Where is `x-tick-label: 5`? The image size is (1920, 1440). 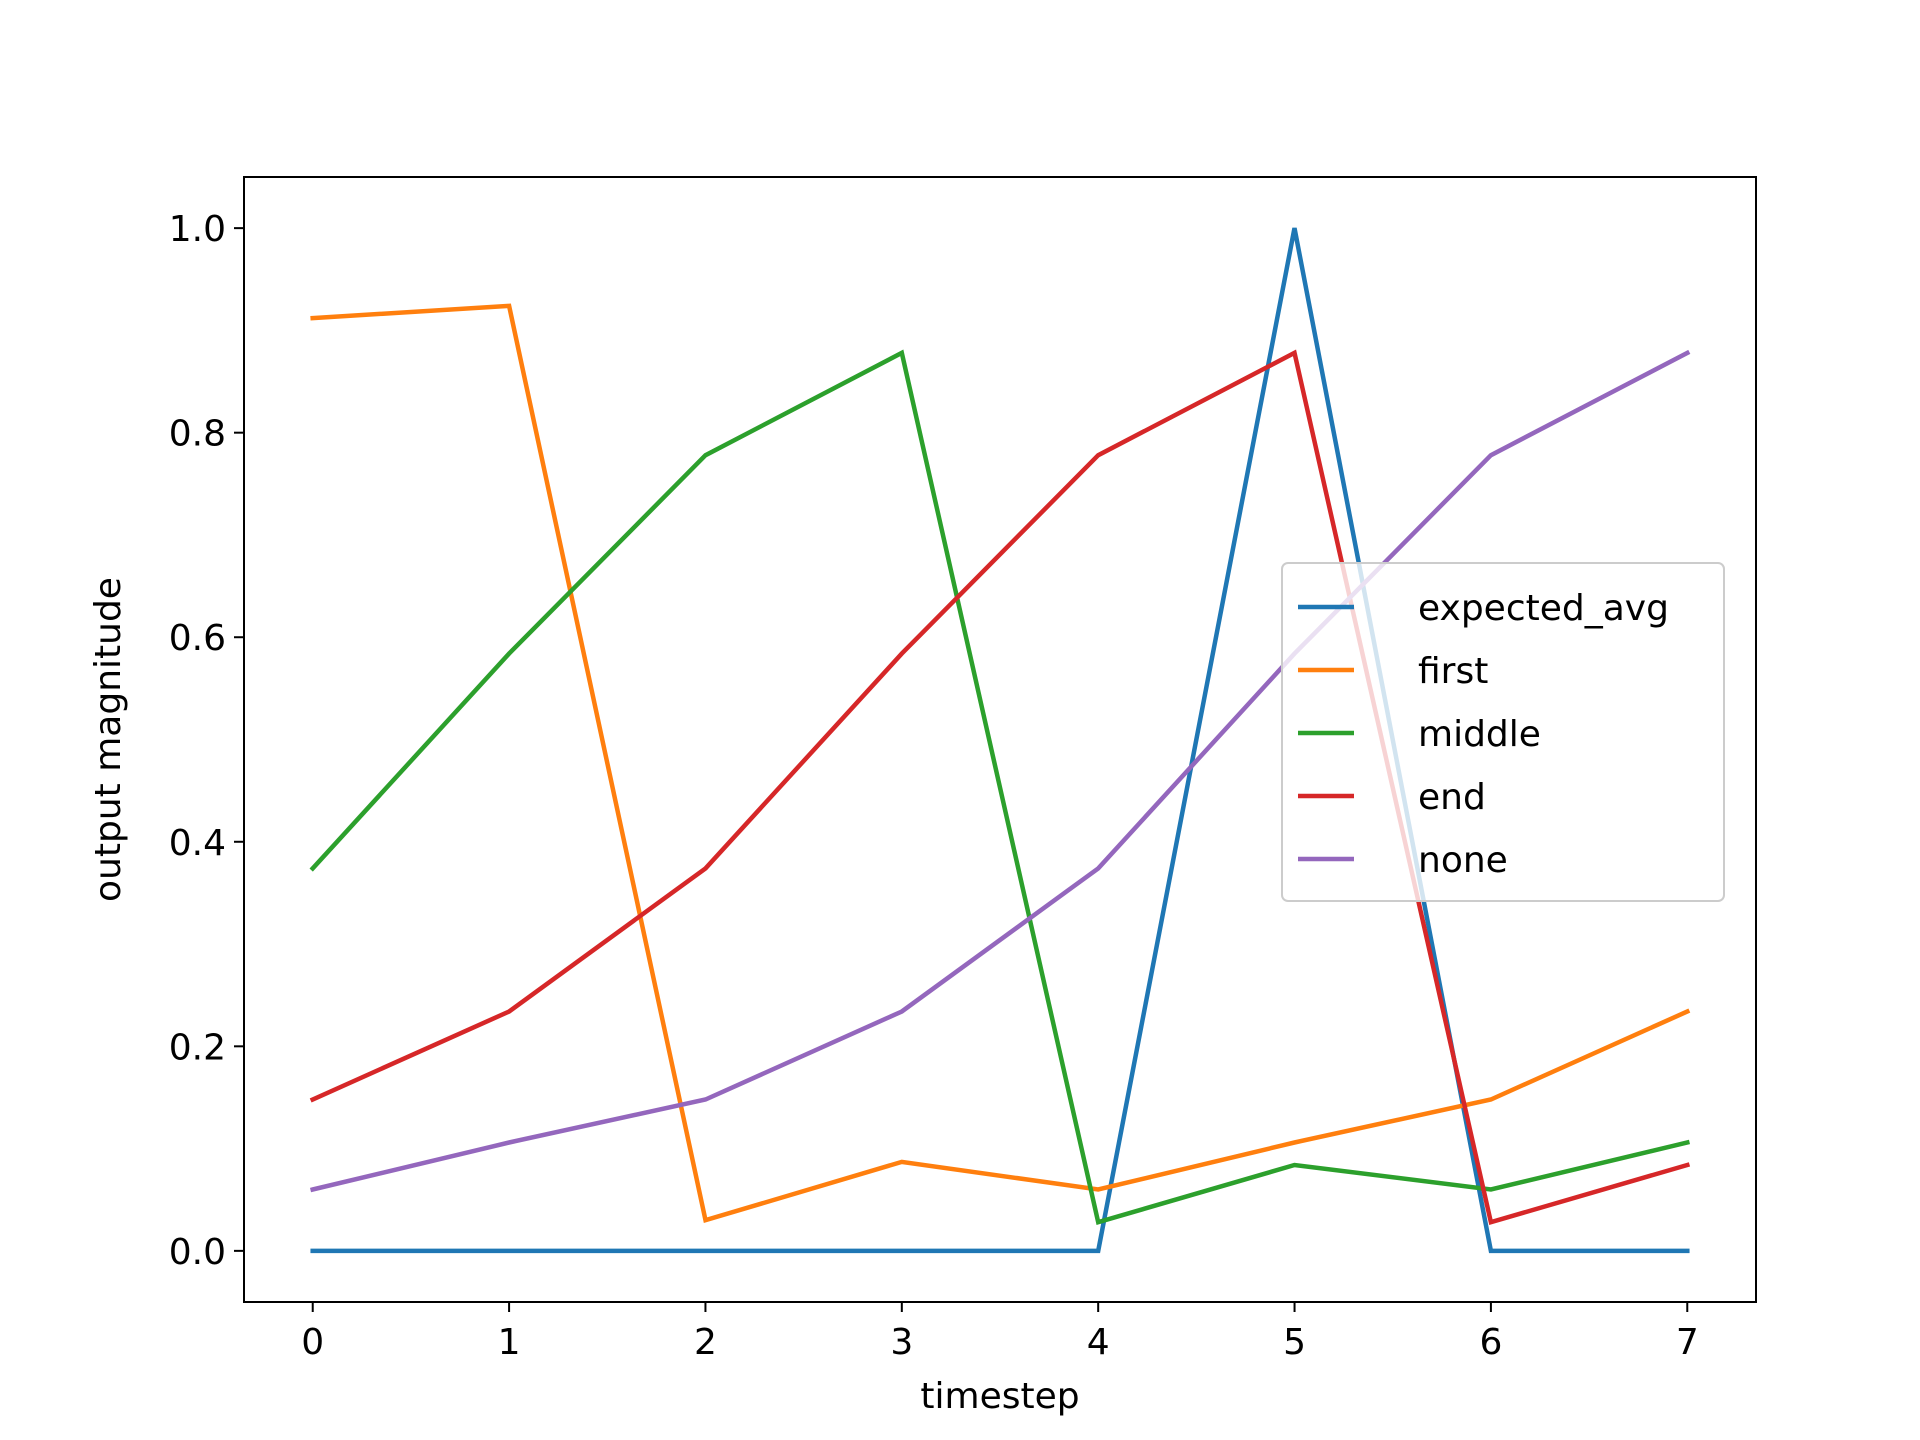
x-tick-label: 5 is located at coordinates (1294, 1342).